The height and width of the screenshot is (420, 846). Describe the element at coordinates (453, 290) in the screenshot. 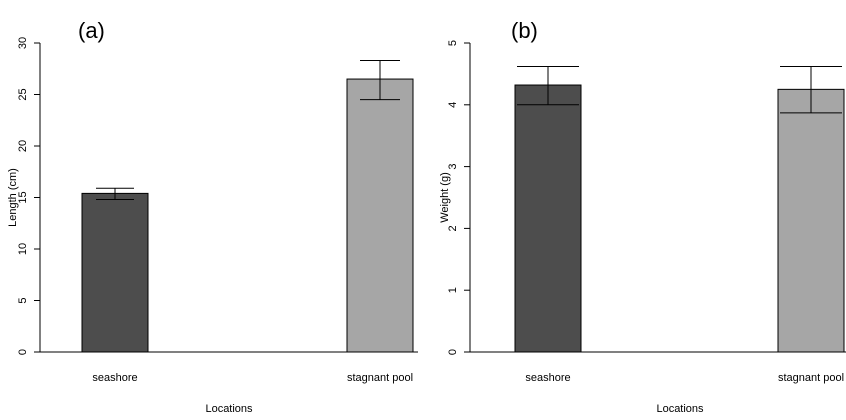

I see `y-tick-label: 1` at that location.